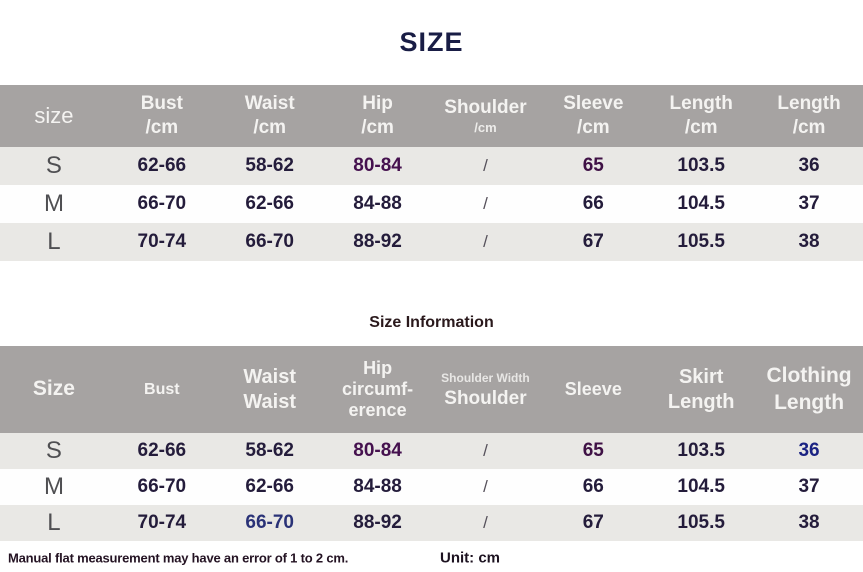 Image resolution: width=863 pixels, height=572 pixels. What do you see at coordinates (269, 115) in the screenshot?
I see `column-header-waist: Waist /cm` at bounding box center [269, 115].